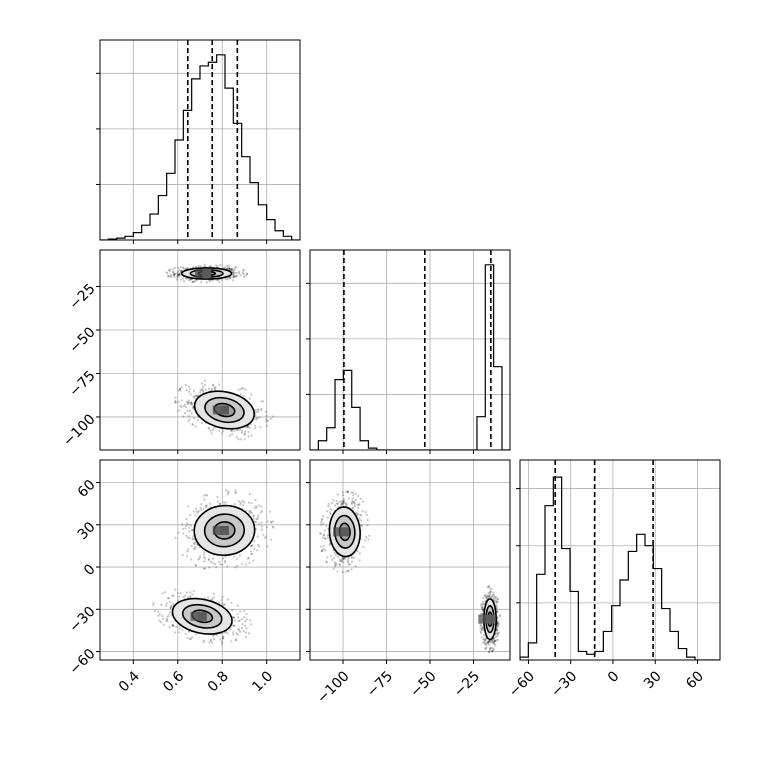  What do you see at coordinates (202, 616) in the screenshot?
I see `density-peak` at bounding box center [202, 616].